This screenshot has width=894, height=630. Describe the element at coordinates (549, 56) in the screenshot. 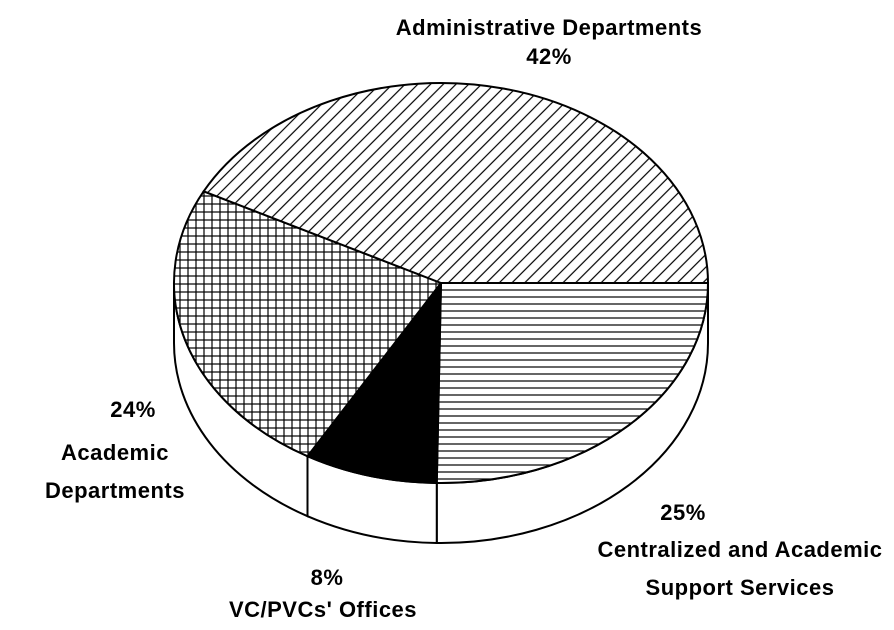

I see `value-label: 42%` at that location.